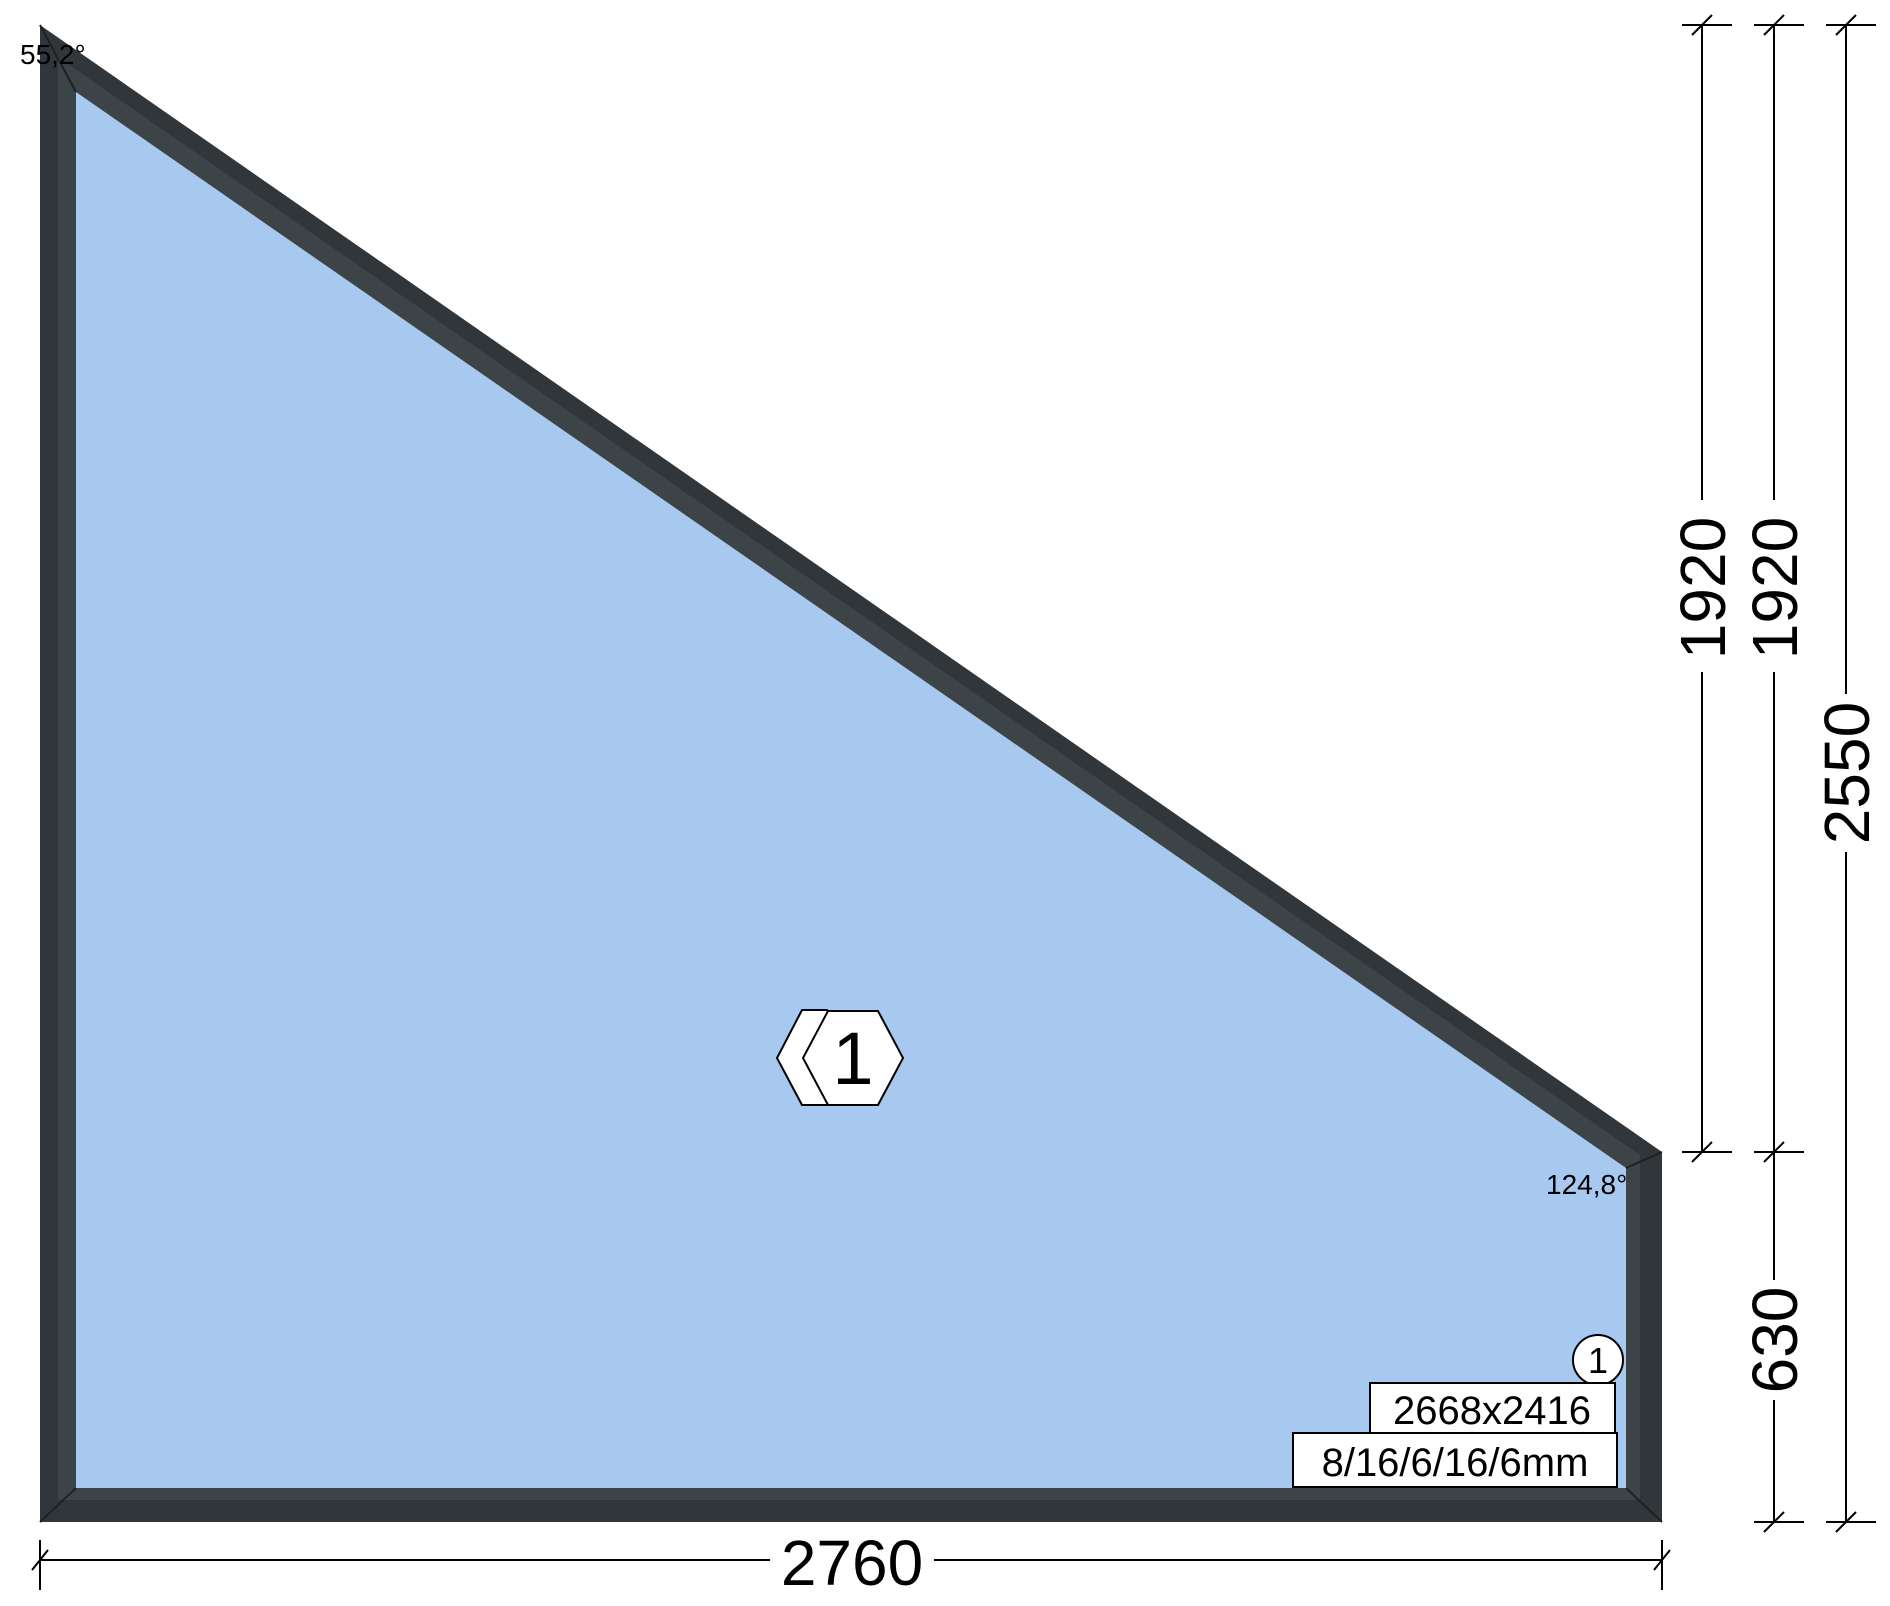 The image size is (1890, 1606). Describe the element at coordinates (1775, 773) in the screenshot. I see `dimension-right-column-2: 1920 630` at that location.